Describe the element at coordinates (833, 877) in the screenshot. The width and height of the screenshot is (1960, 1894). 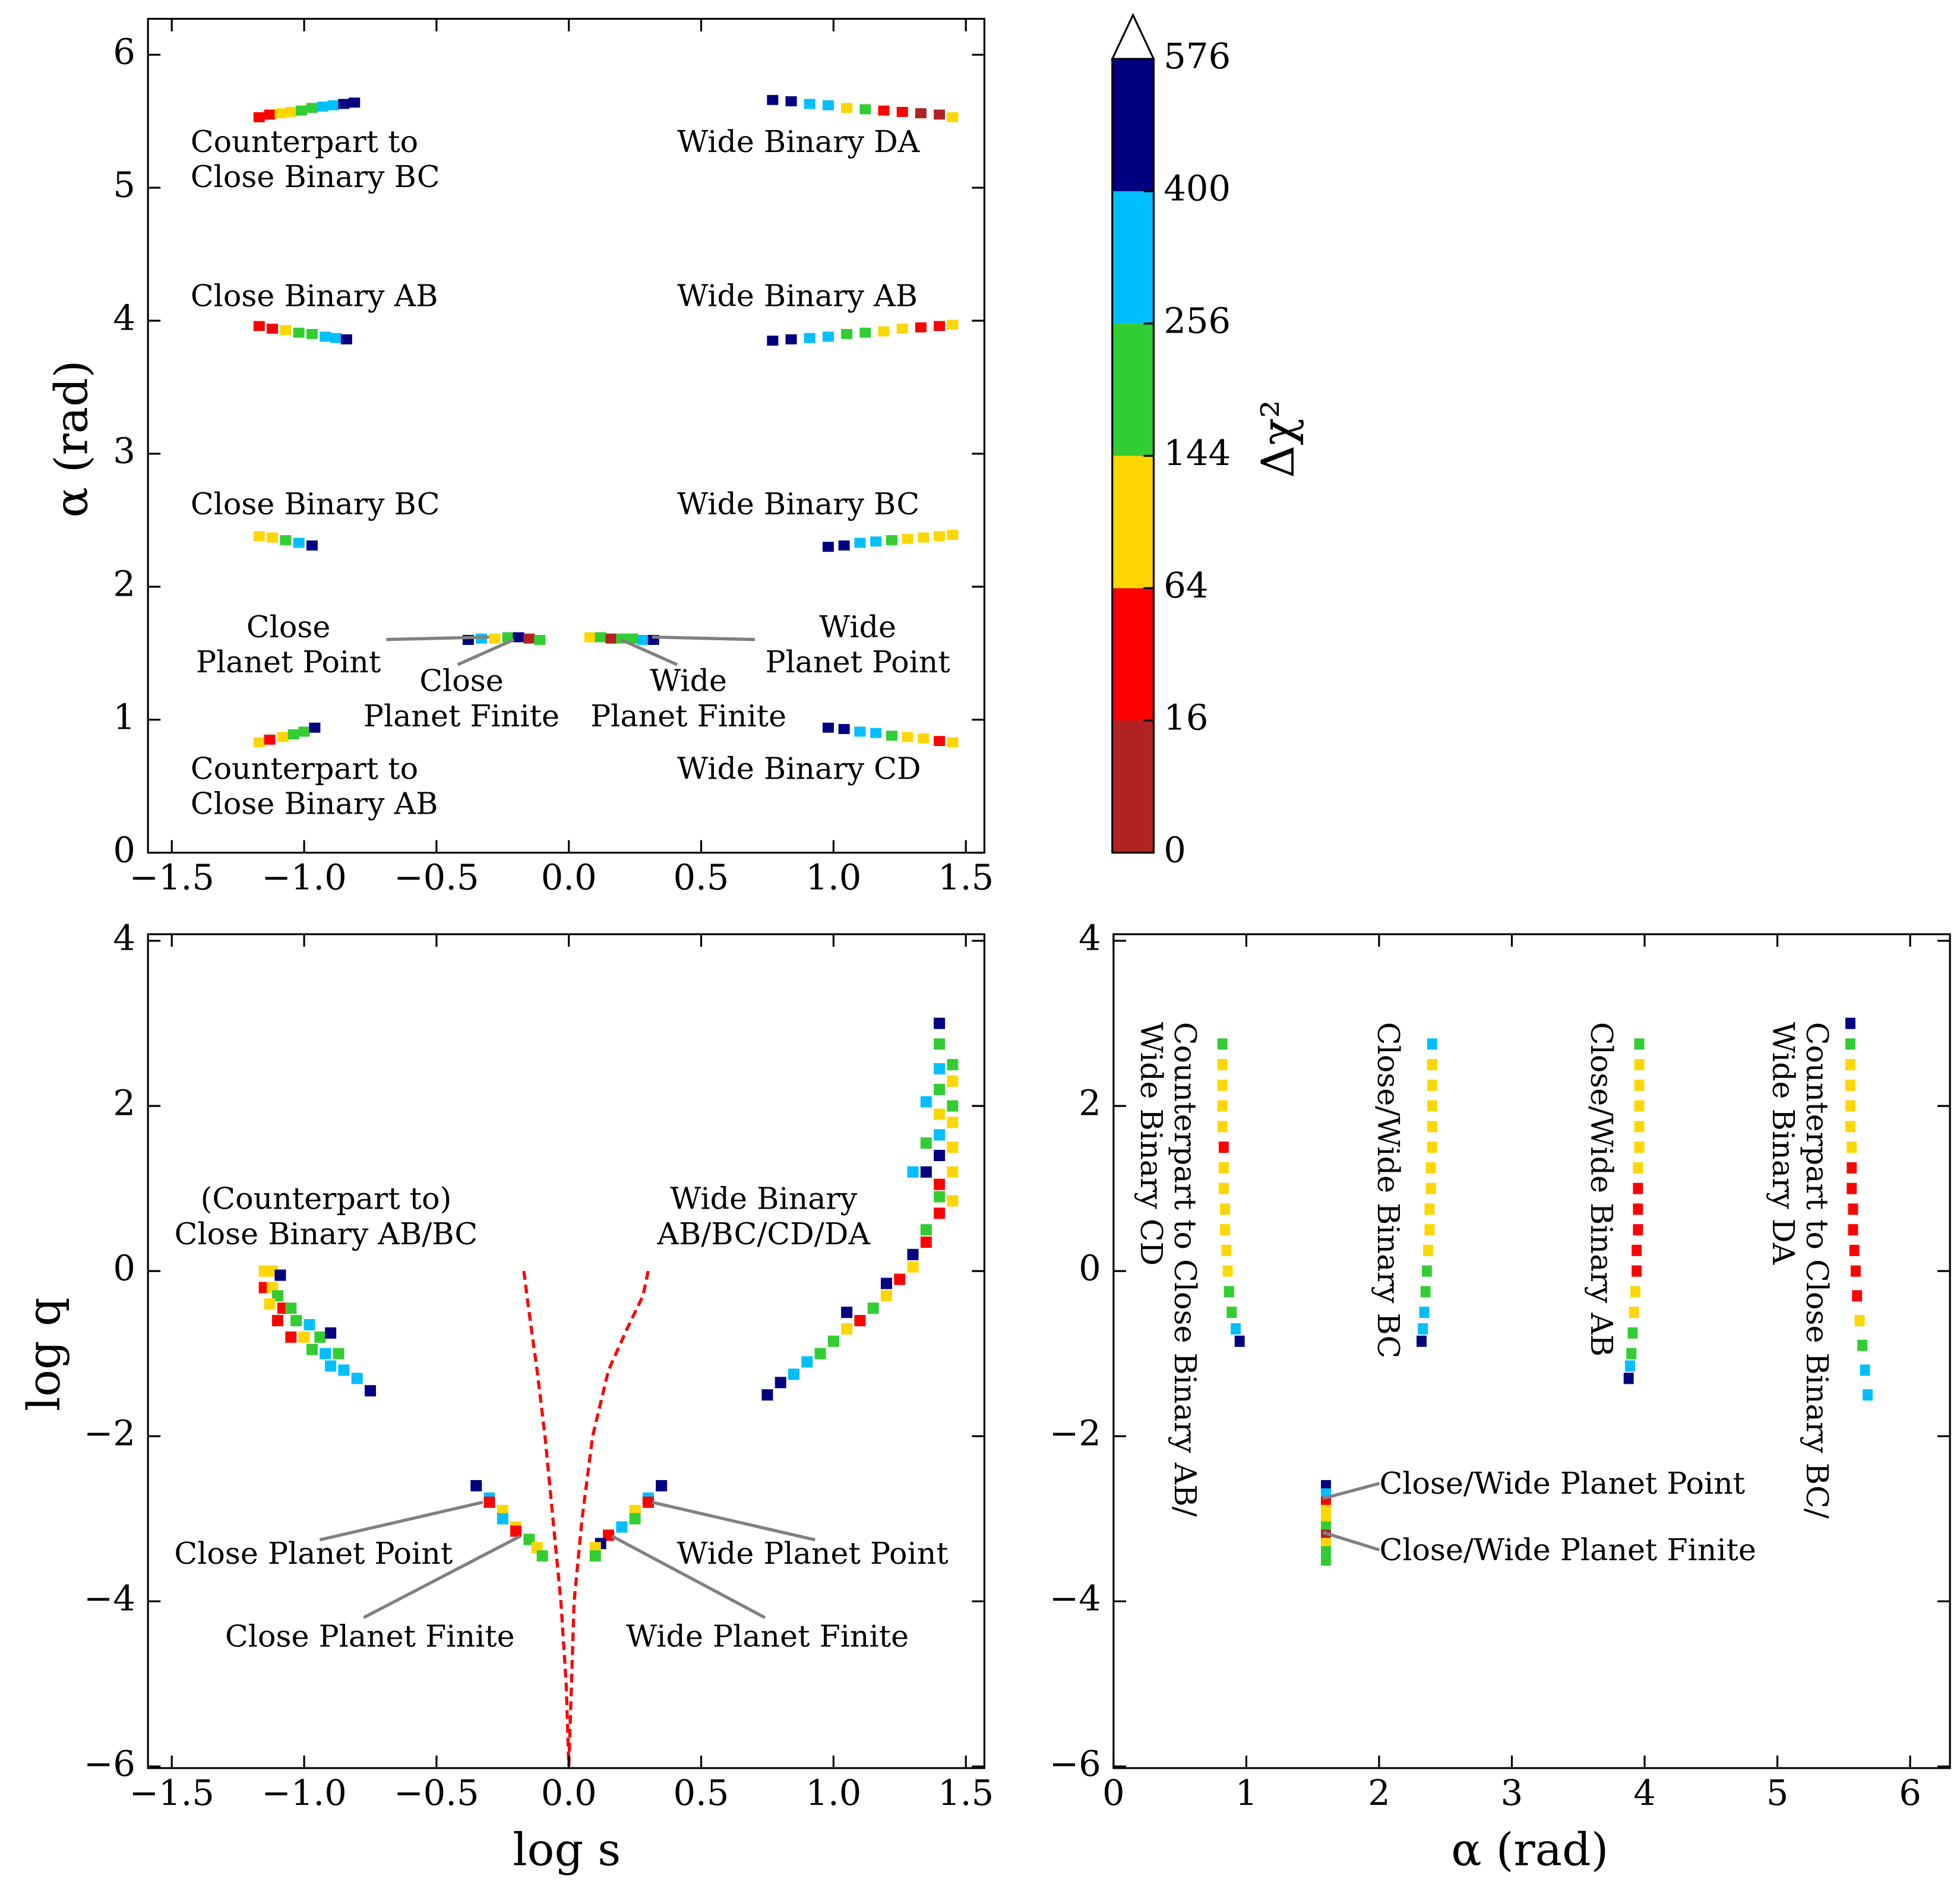
I see `x-tick-label: 1.0` at that location.